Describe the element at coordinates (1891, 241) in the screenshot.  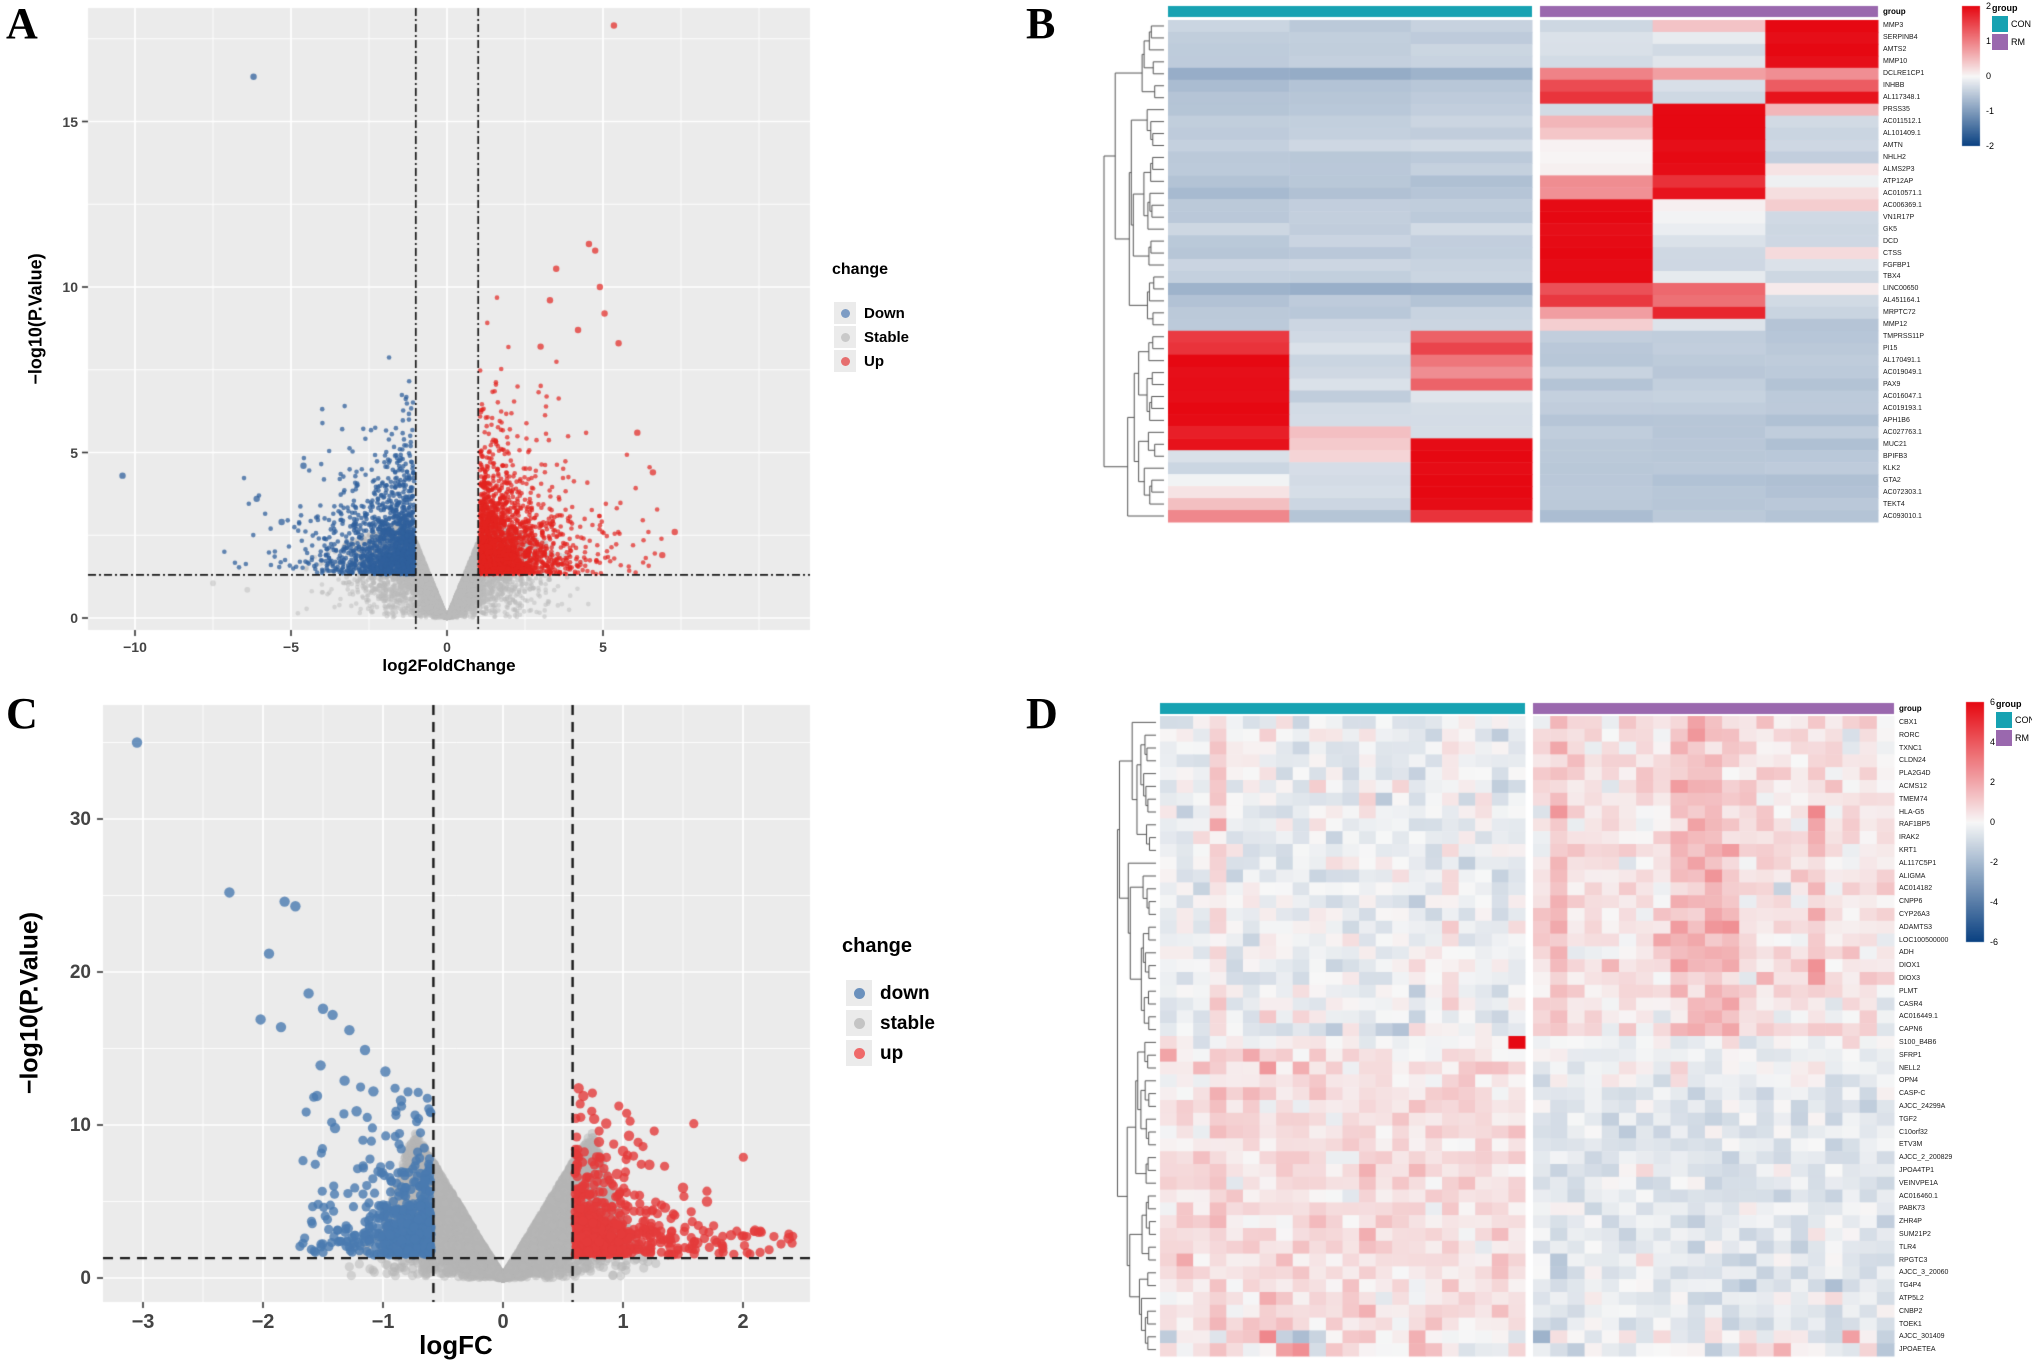
I see `gene-label: DCD` at that location.